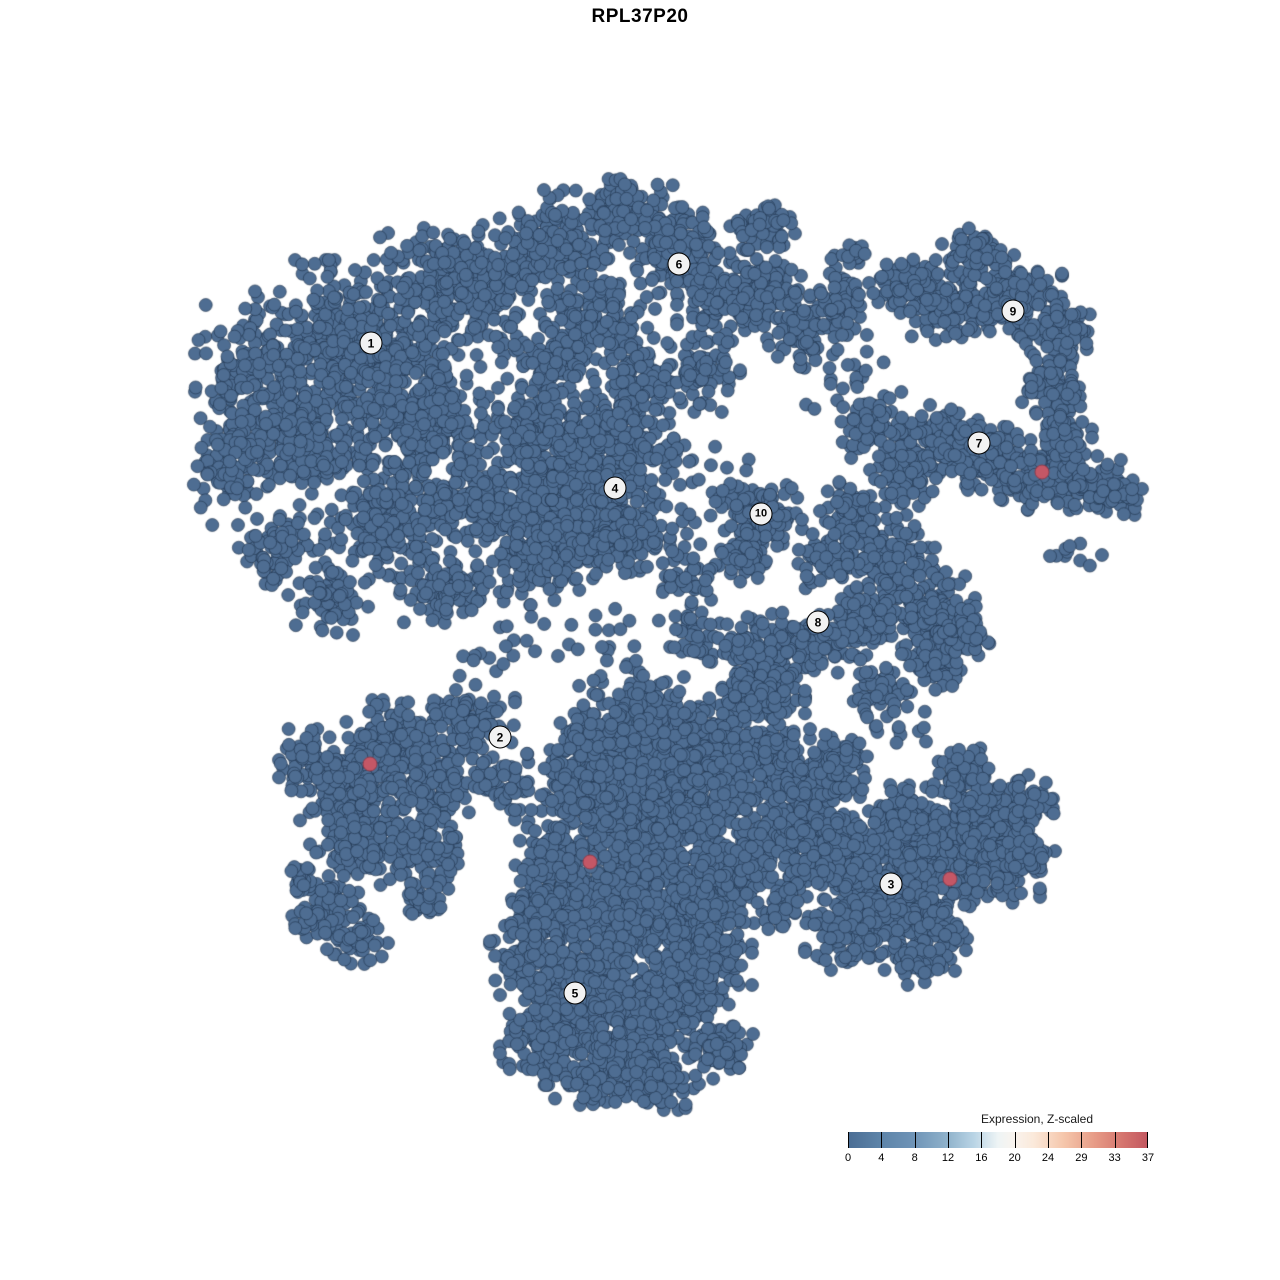 This screenshot has height=1280, width=1280. Describe the element at coordinates (1148, 1158) in the screenshot. I see `legend-tick-label: 37` at that location.